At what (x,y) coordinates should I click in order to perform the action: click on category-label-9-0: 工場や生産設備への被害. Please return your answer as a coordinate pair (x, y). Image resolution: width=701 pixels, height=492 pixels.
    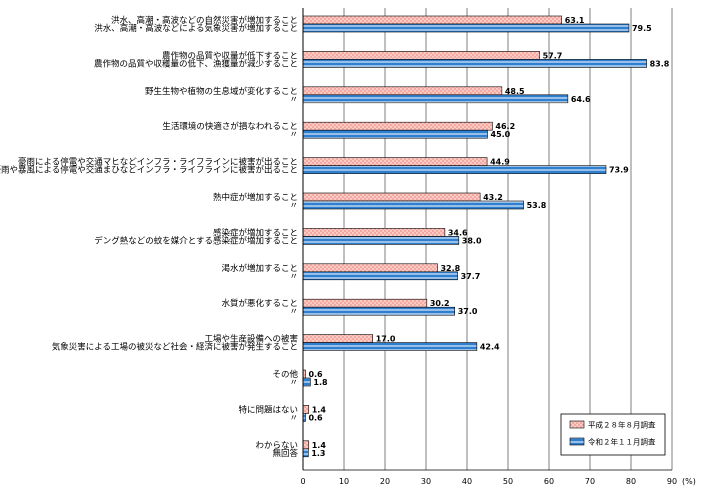
    Looking at the image, I should click on (251, 339).